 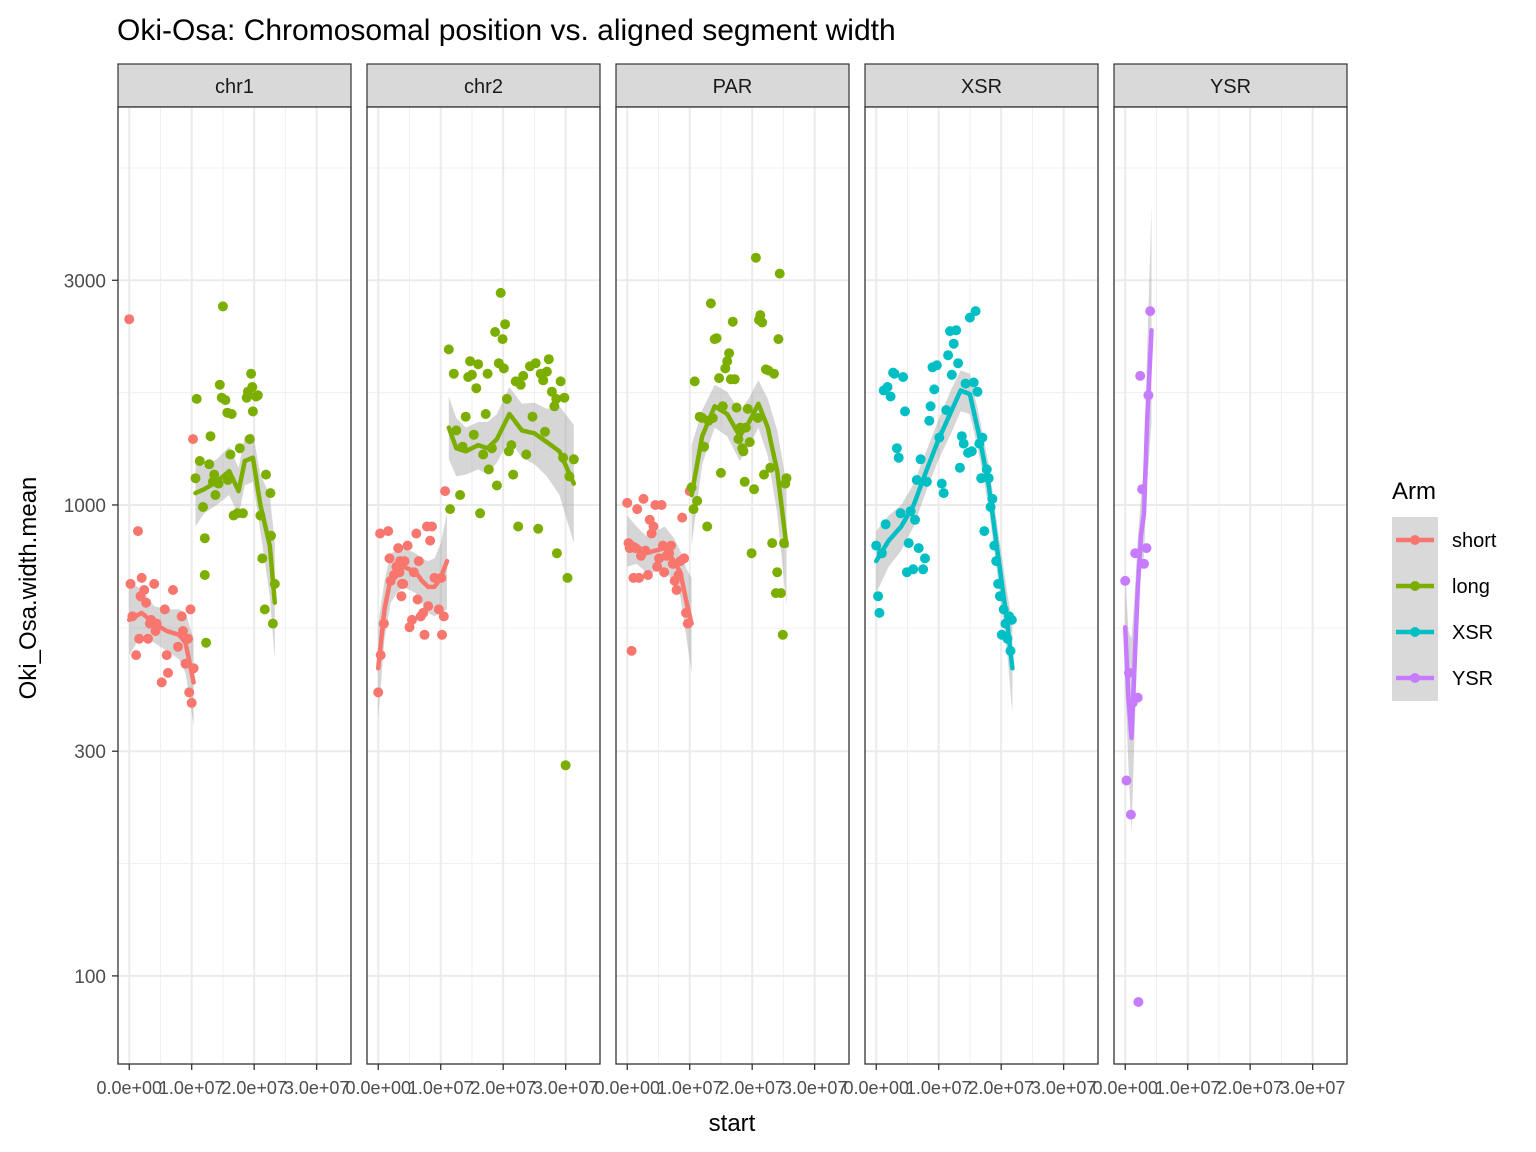 What do you see at coordinates (235, 530) in the screenshot?
I see `smooth-line-long` at bounding box center [235, 530].